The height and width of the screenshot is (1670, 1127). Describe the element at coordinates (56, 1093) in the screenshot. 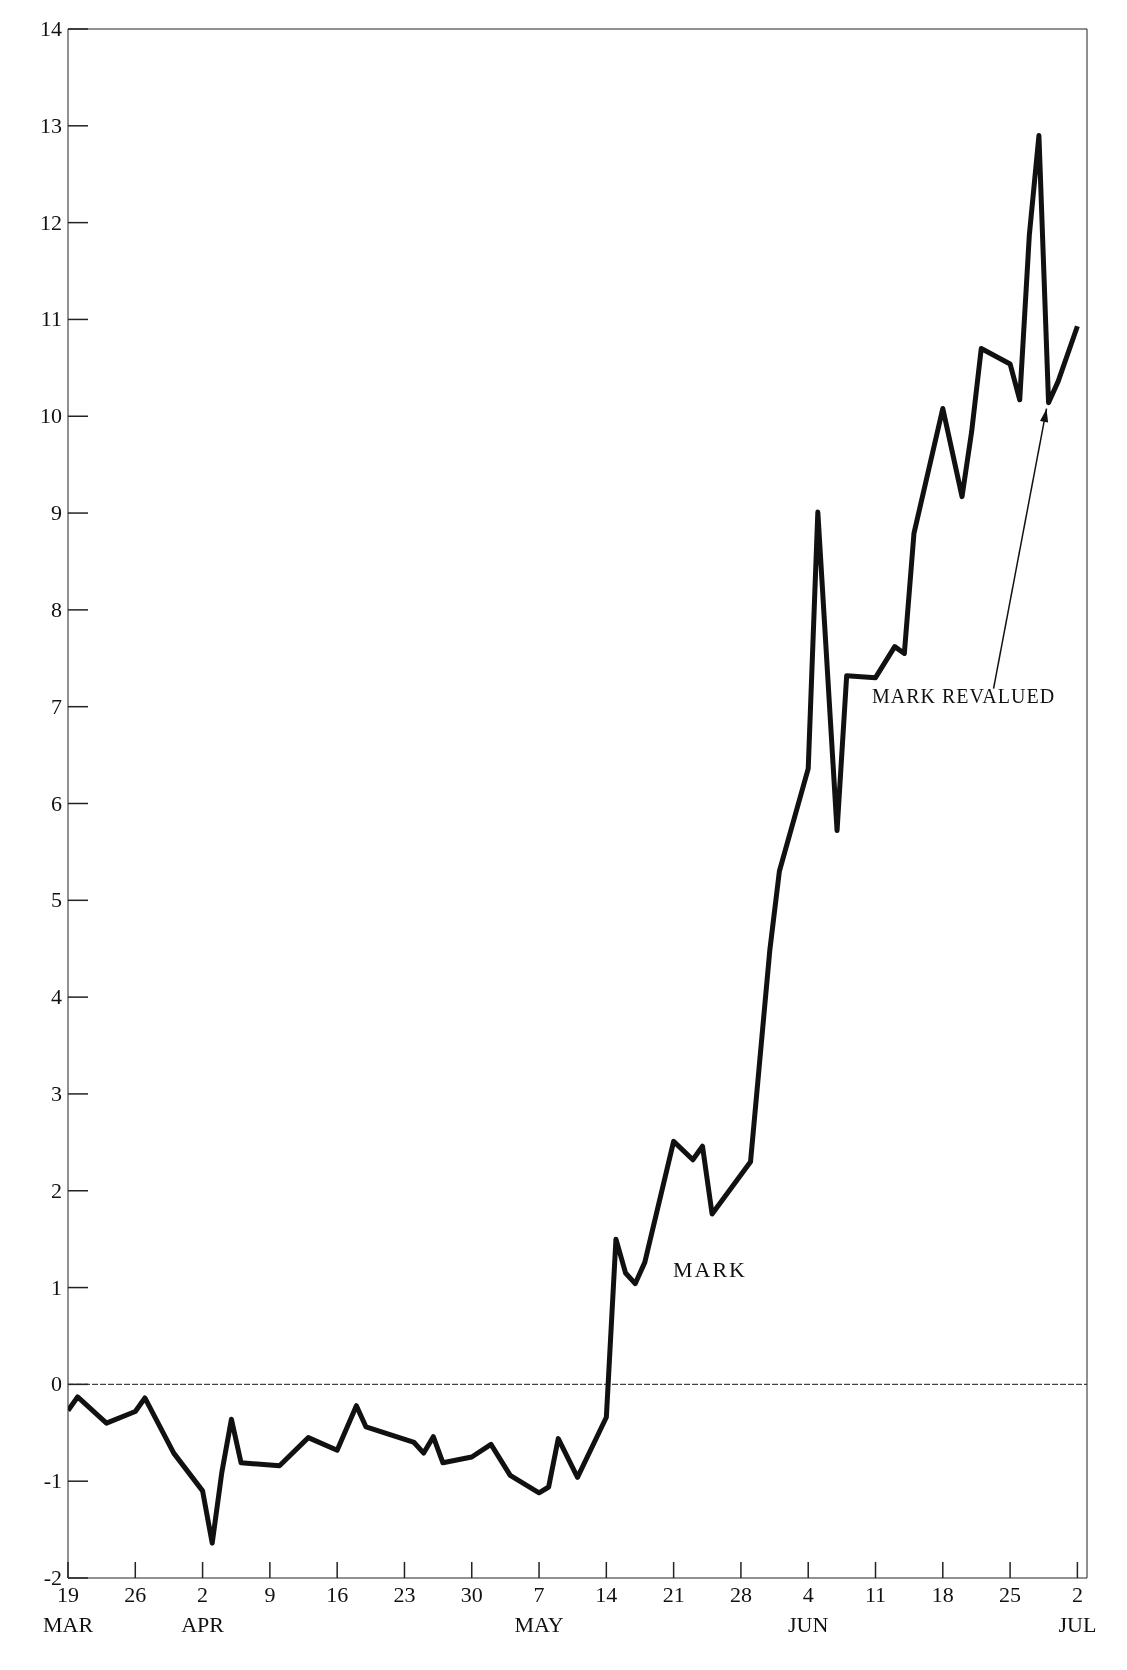

I see `y-tick-label: 3` at that location.